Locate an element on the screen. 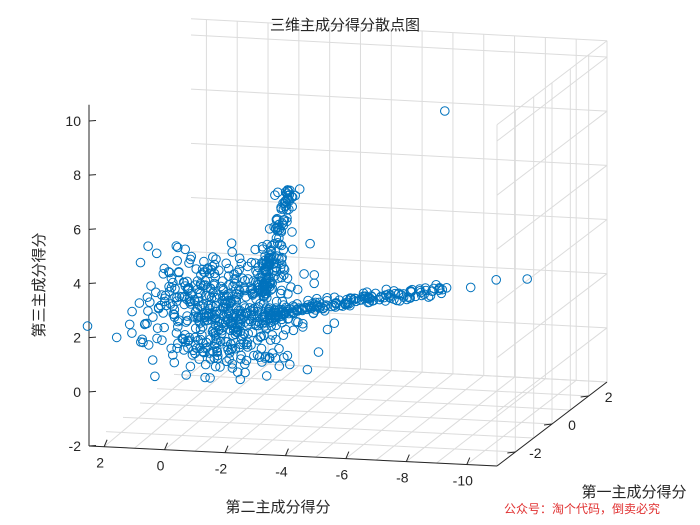  z-tick-label: 4 is located at coordinates (77, 284).